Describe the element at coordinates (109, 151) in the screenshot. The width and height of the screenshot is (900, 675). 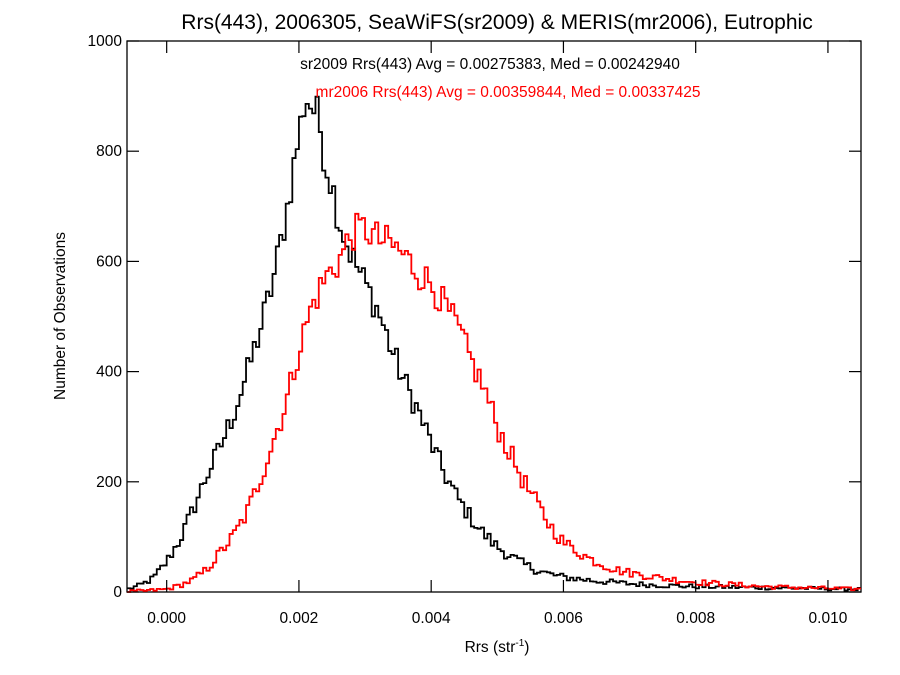
I see `y-tick-label-4: 800` at that location.